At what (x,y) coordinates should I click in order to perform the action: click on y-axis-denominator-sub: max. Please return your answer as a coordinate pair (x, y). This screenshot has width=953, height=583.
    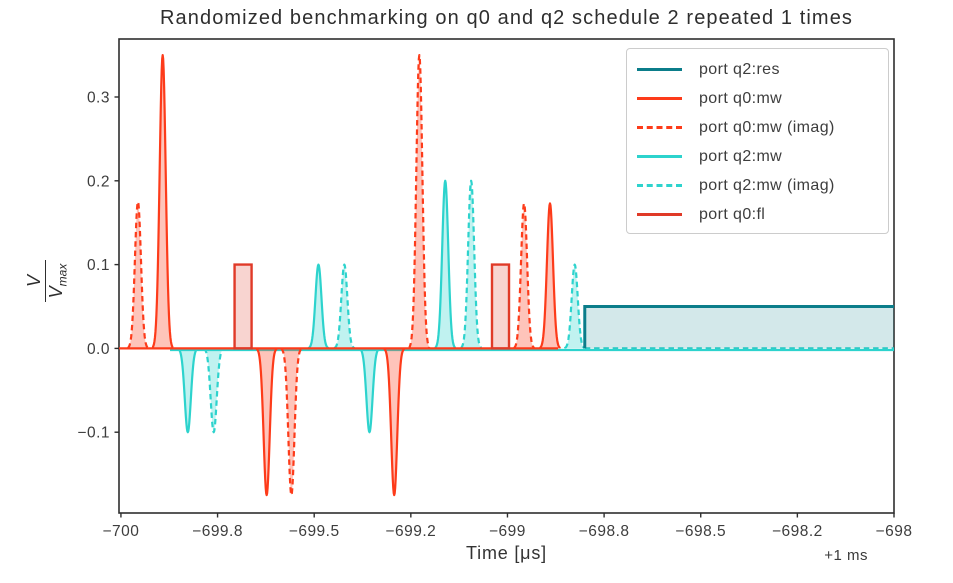
    Looking at the image, I should click on (62, 275).